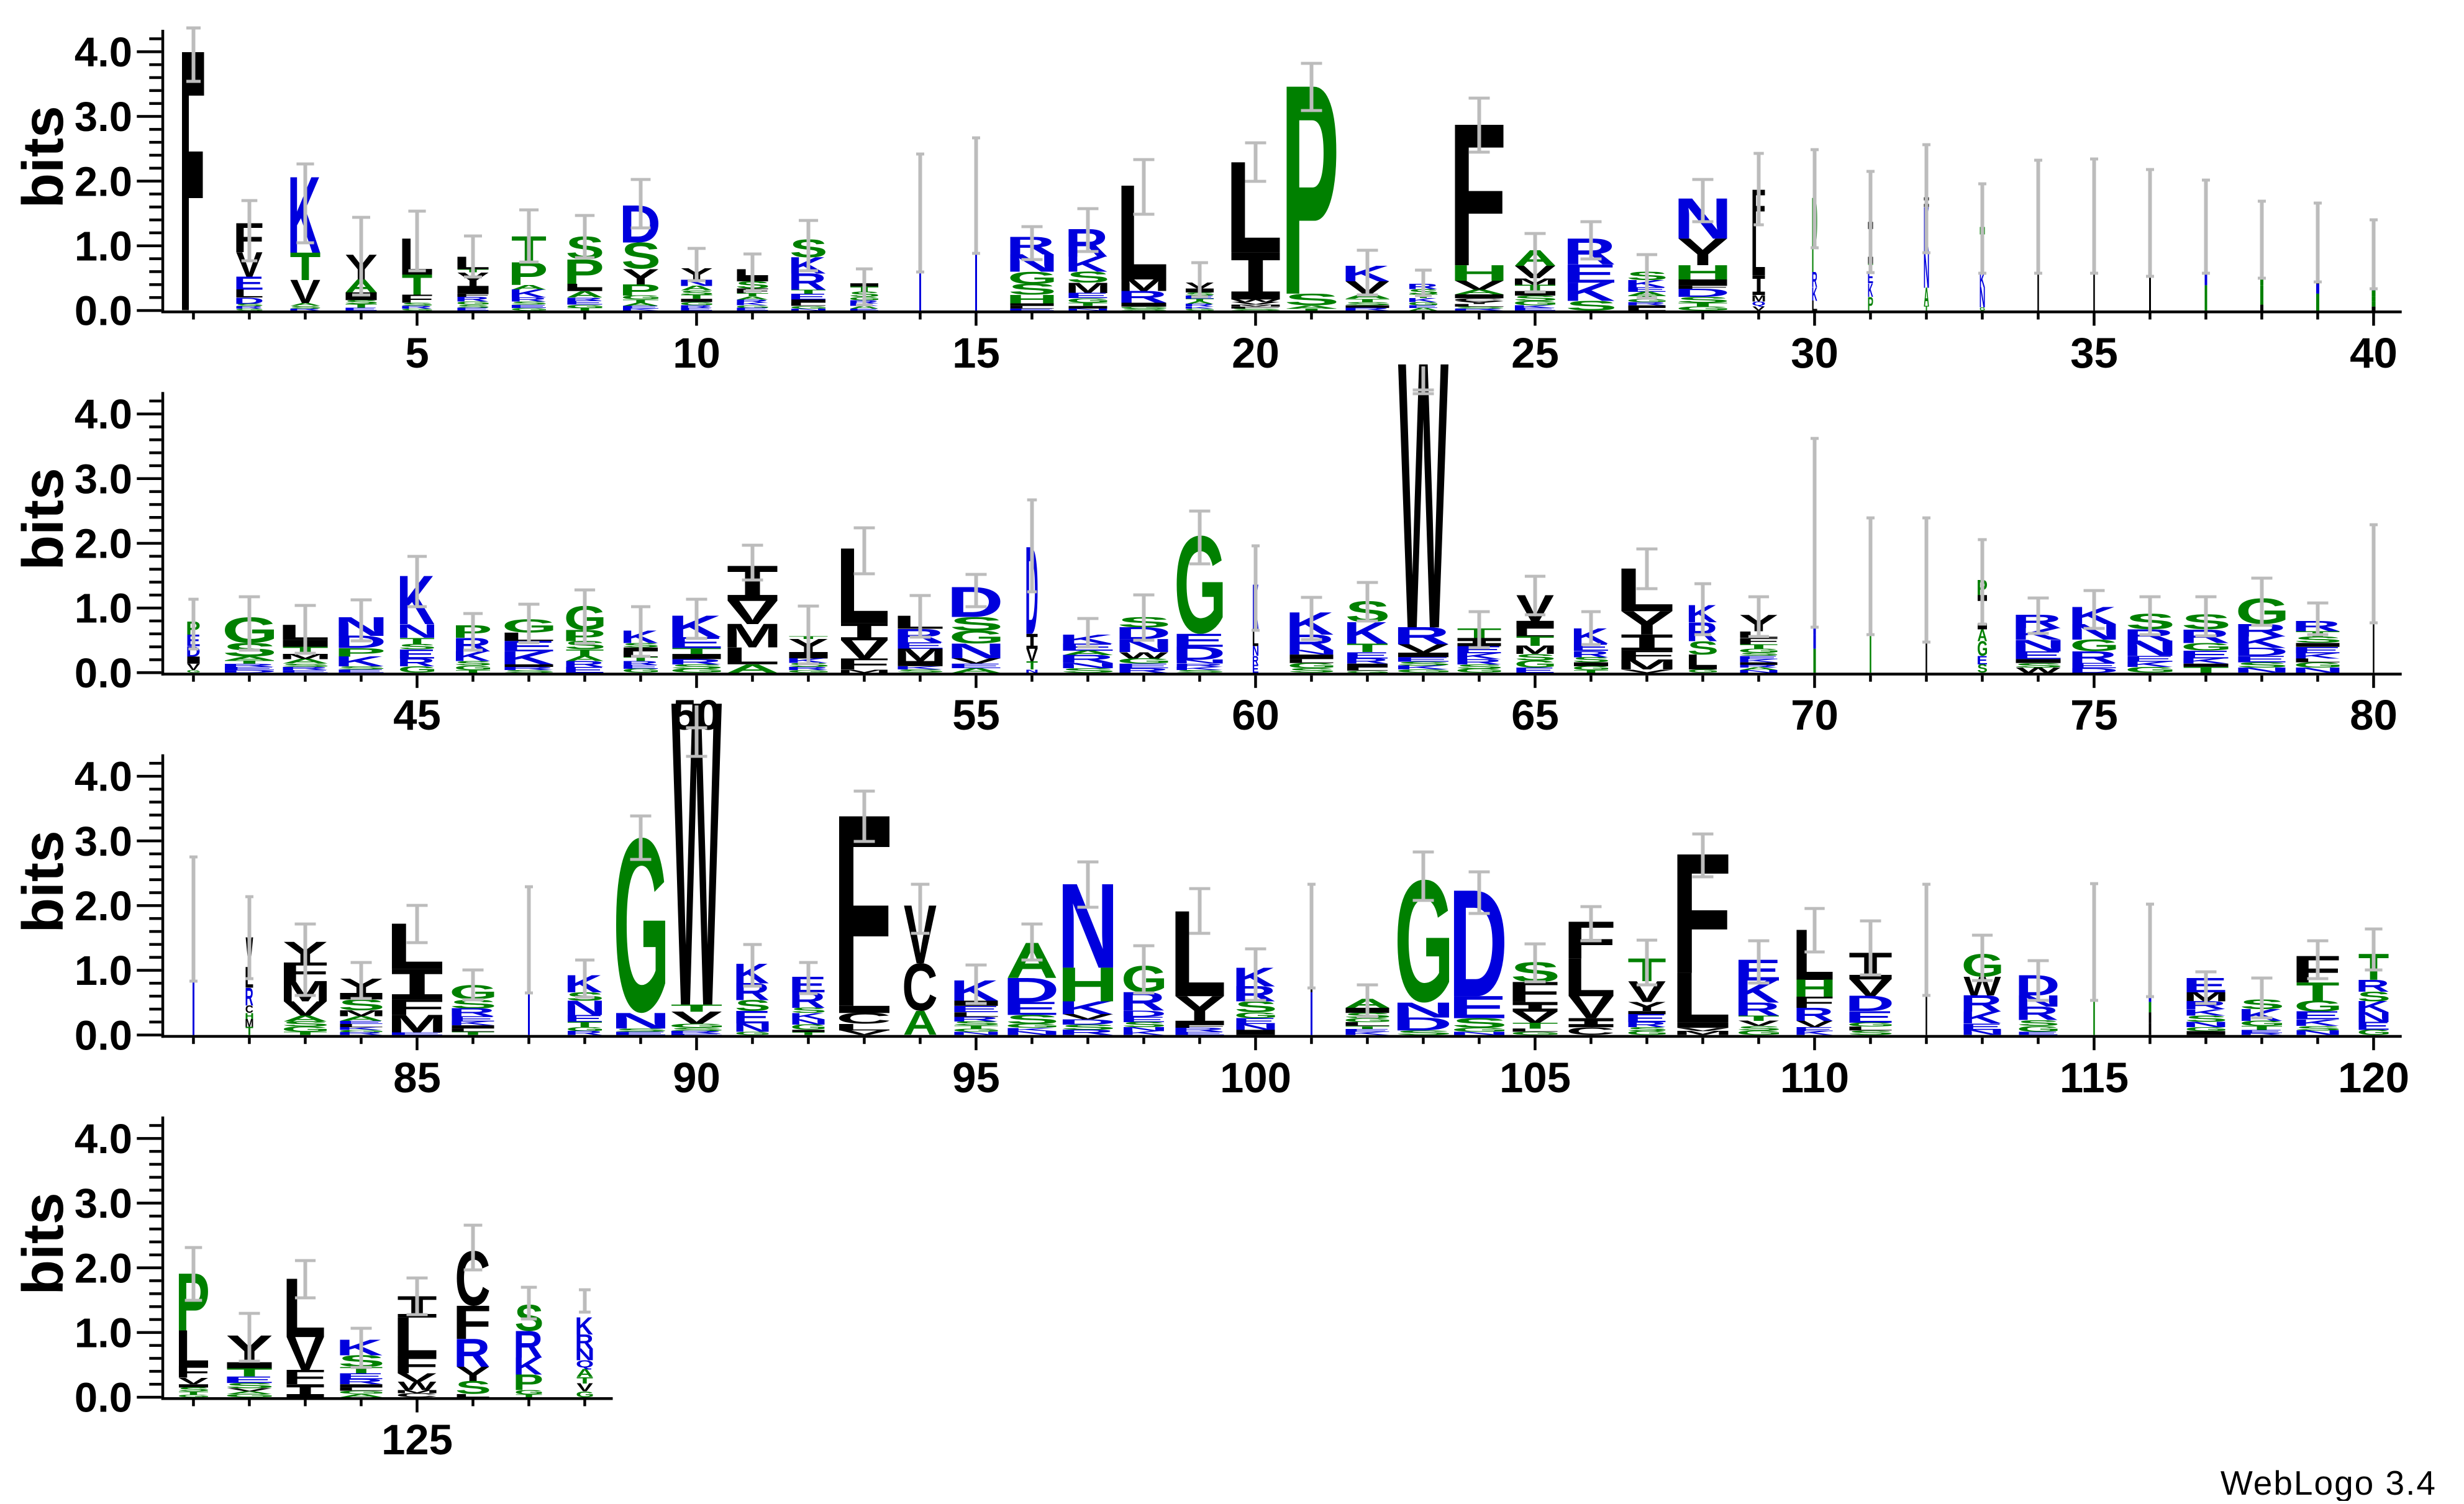  Describe the element at coordinates (976, 715) in the screenshot. I see `svg-text: 55` at that location.